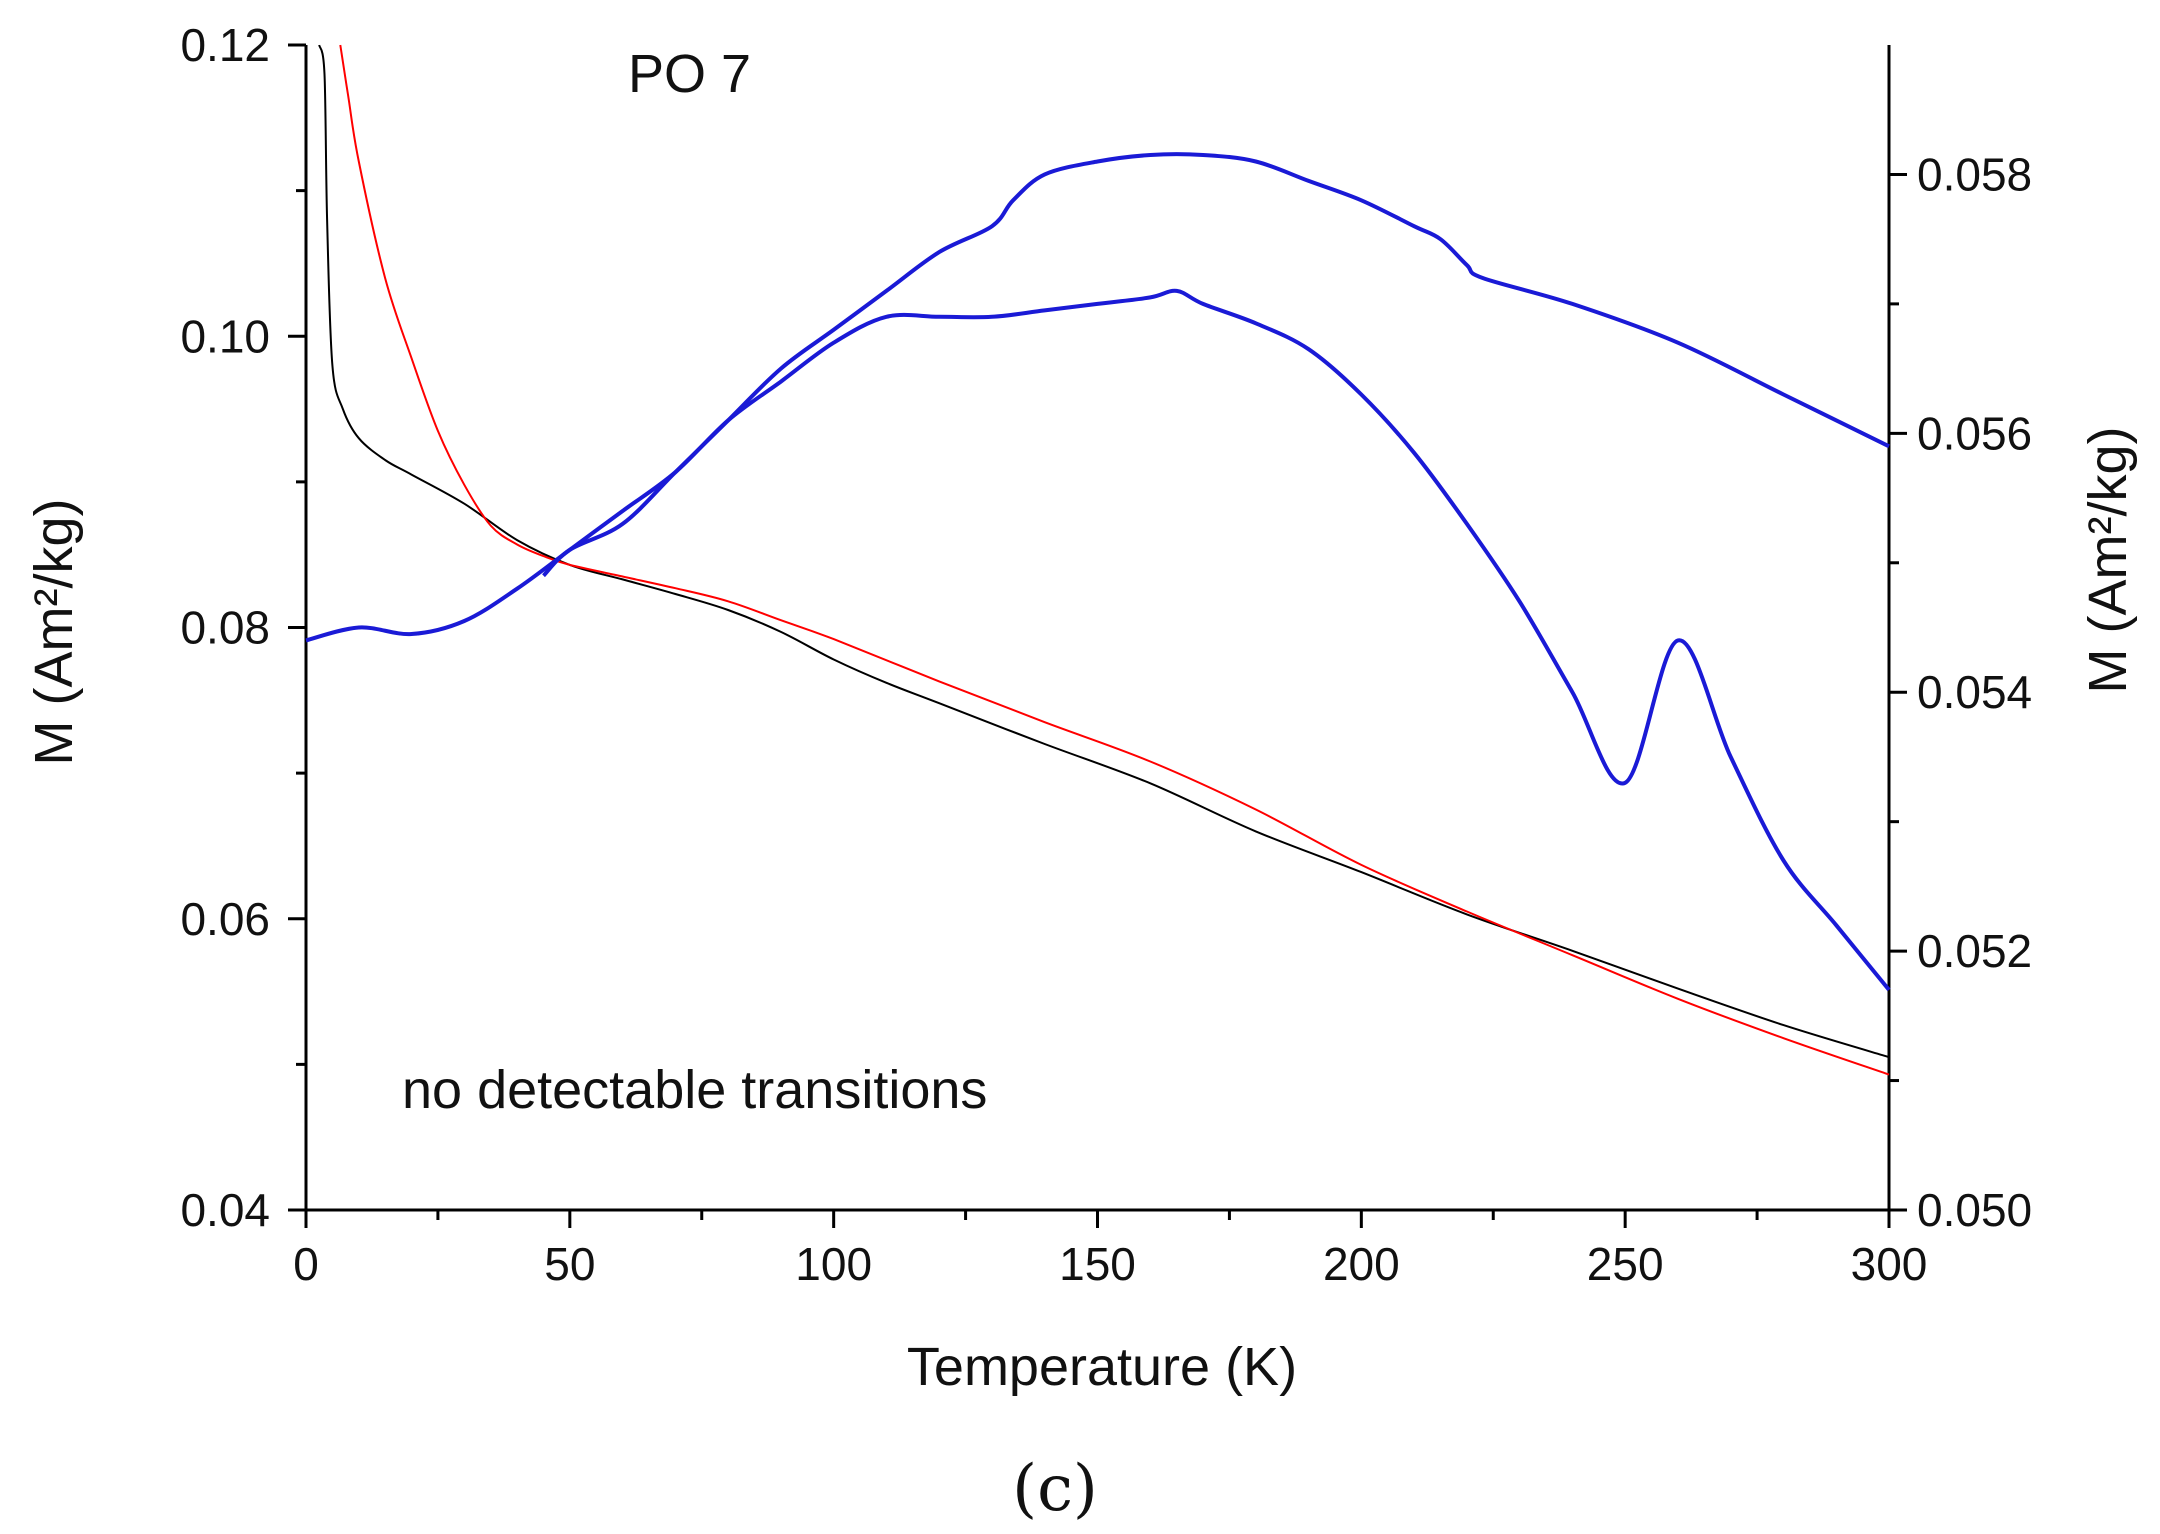 This screenshot has height=1534, width=2160. What do you see at coordinates (1102, 1367) in the screenshot?
I see `x-axis-title: Temperature (K)` at bounding box center [1102, 1367].